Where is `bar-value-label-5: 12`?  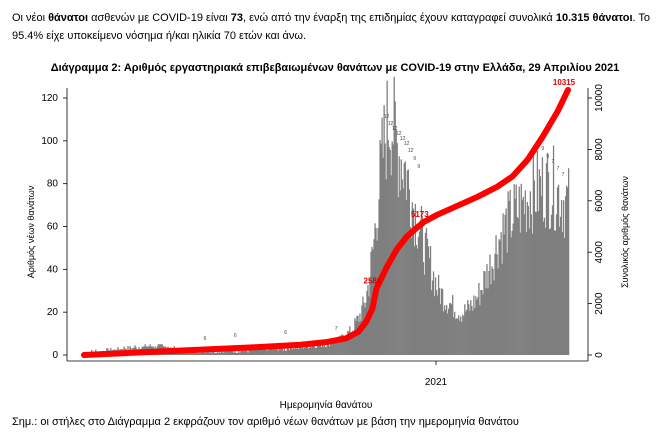 bar-value-label-5: 12 is located at coordinates (407, 144).